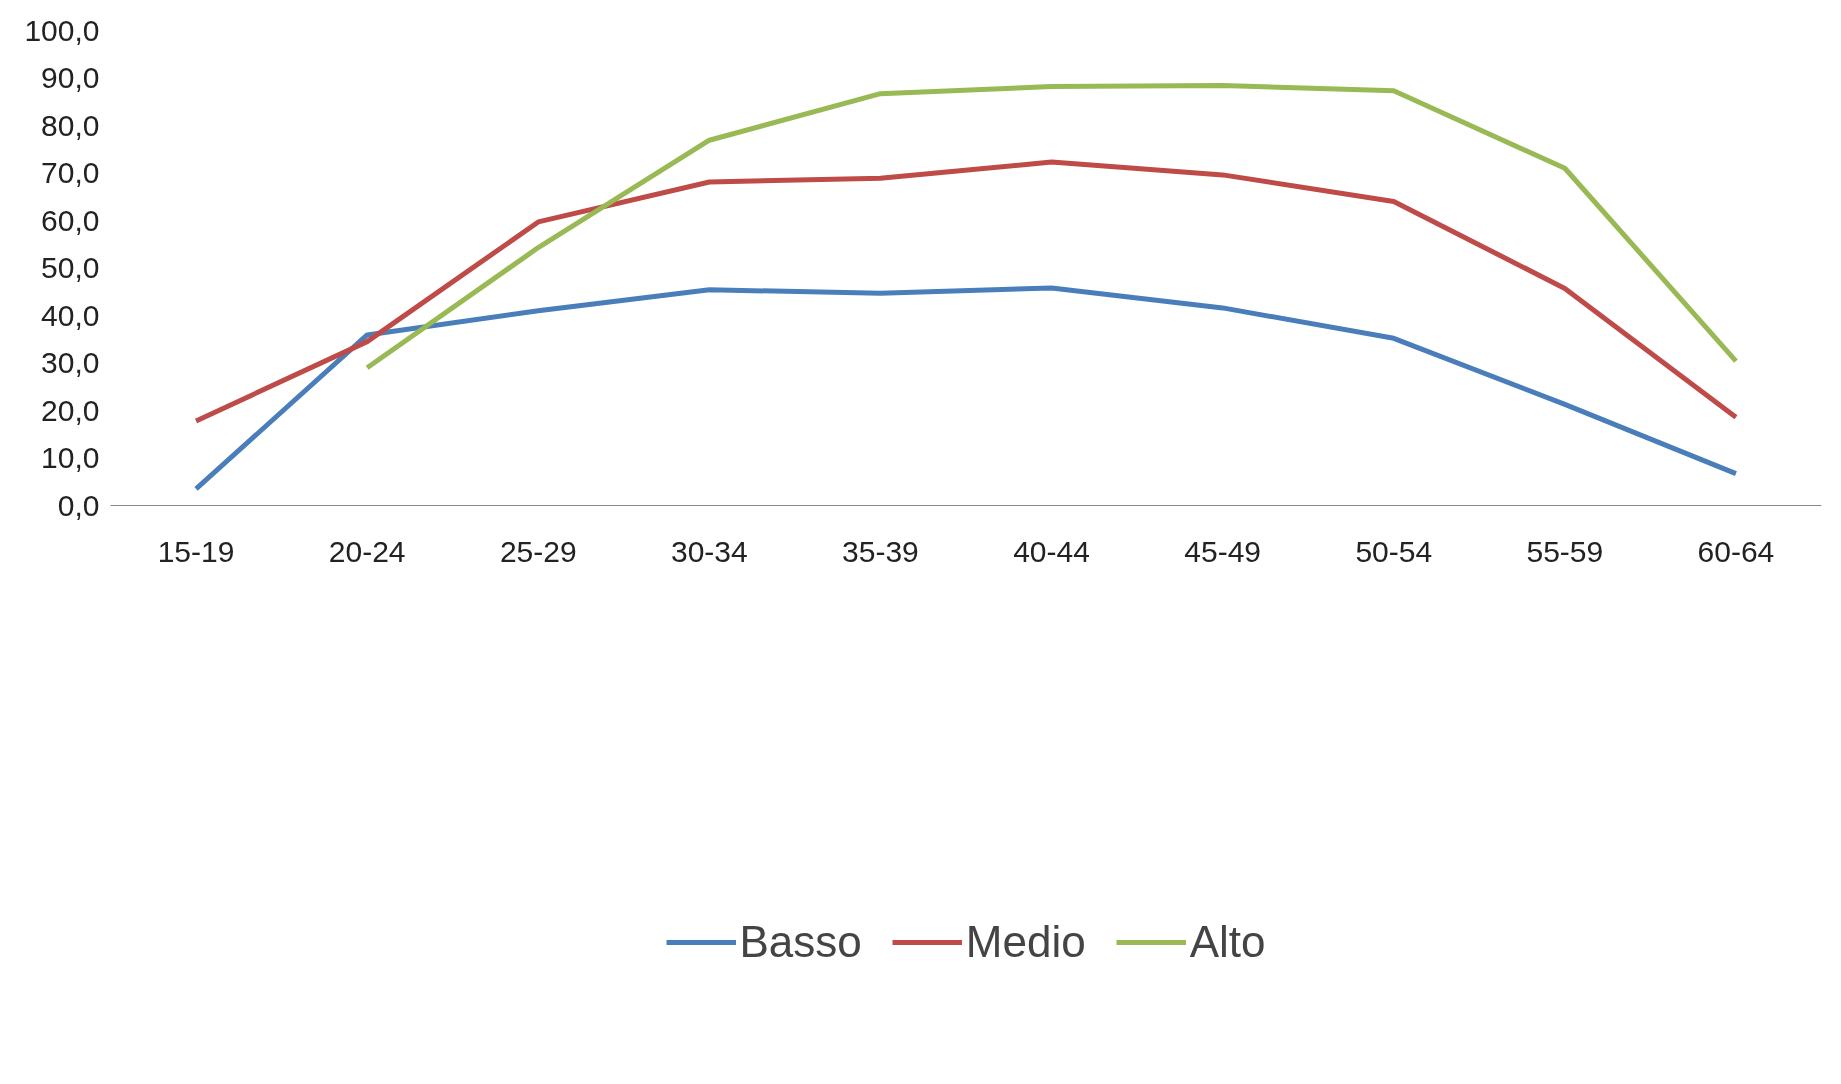 The image size is (1841, 1084). I want to click on x-tick-label: 50-54, so click(1394, 551).